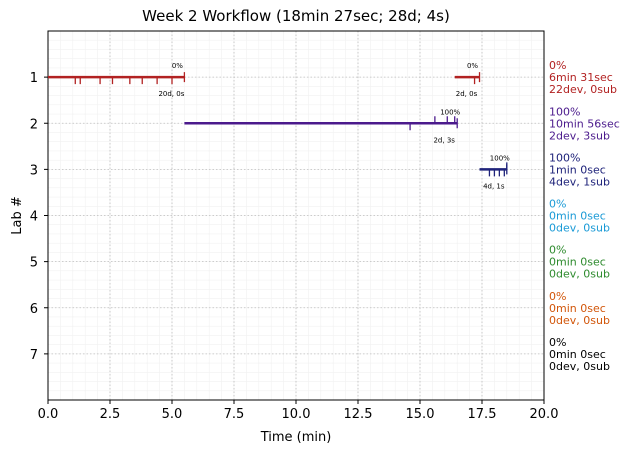 This screenshot has width=630, height=453. Describe the element at coordinates (577, 262) in the screenshot. I see `lab-5-side-line: 0min 0sec` at that location.